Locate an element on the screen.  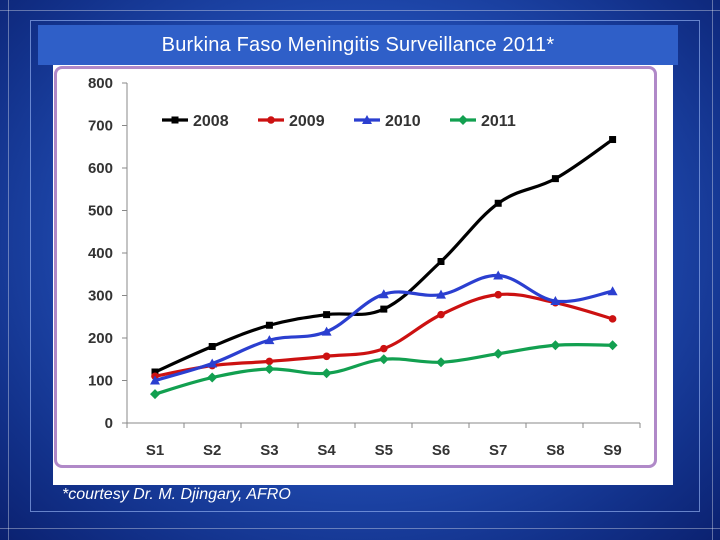
y-tick-label: 0 is located at coordinates (109, 423).